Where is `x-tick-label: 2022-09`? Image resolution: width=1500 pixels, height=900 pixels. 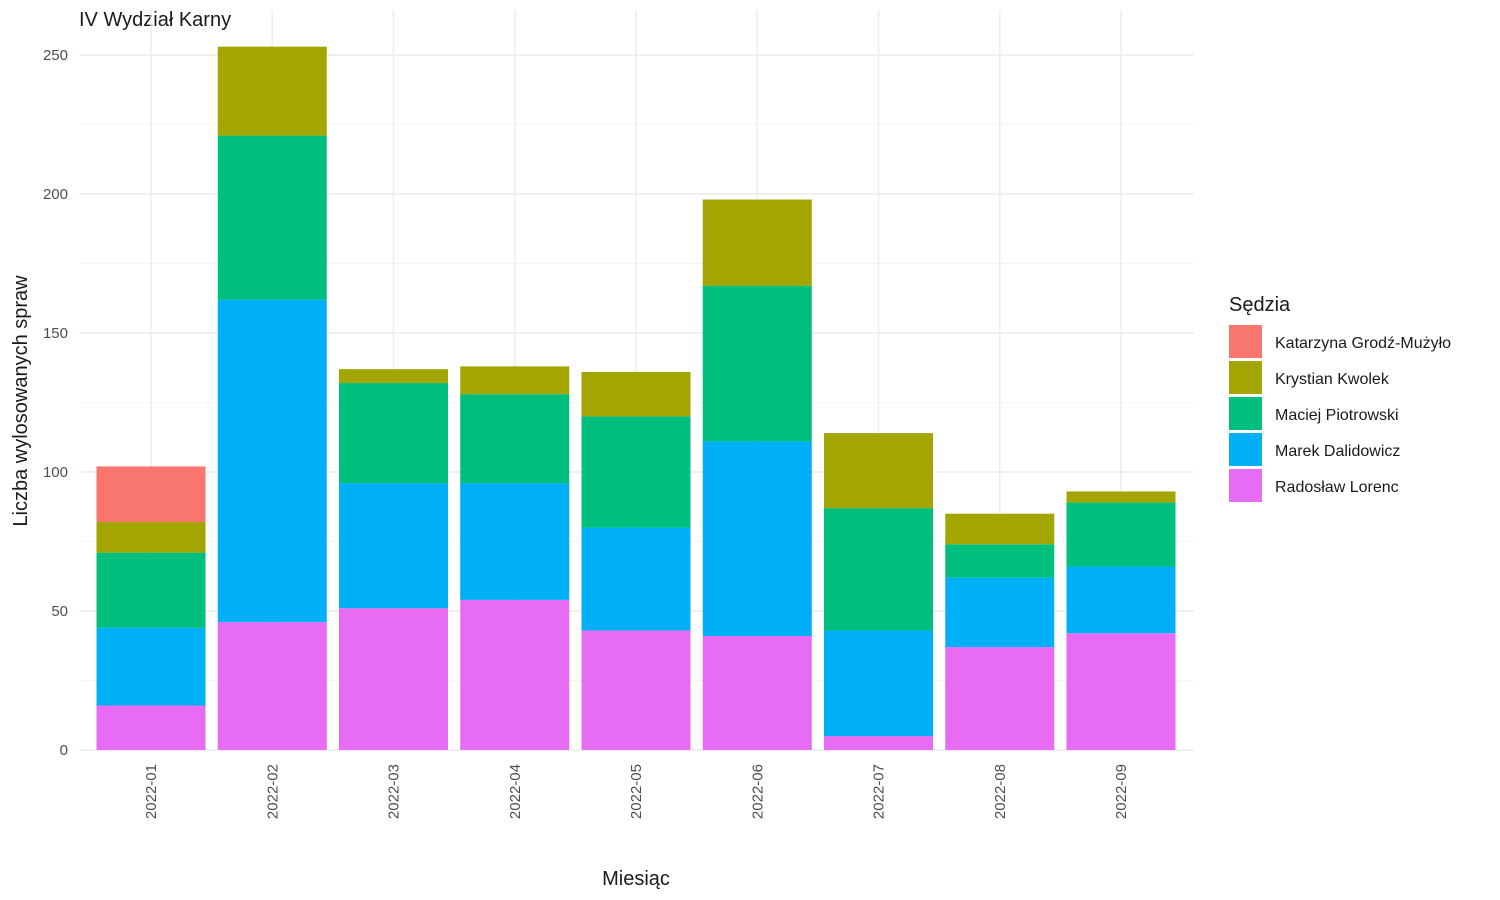 x-tick-label: 2022-09 is located at coordinates (1121, 791).